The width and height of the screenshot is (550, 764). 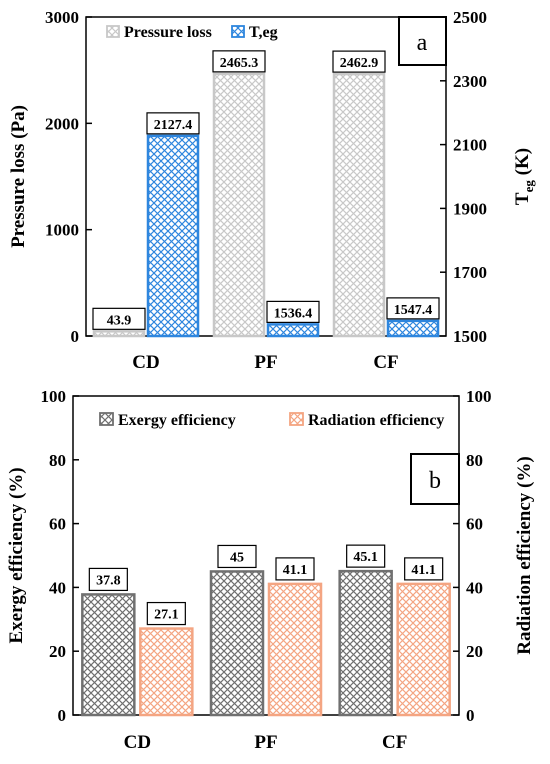 What do you see at coordinates (57, 460) in the screenshot?
I see `y-left-tick-label: 80` at bounding box center [57, 460].